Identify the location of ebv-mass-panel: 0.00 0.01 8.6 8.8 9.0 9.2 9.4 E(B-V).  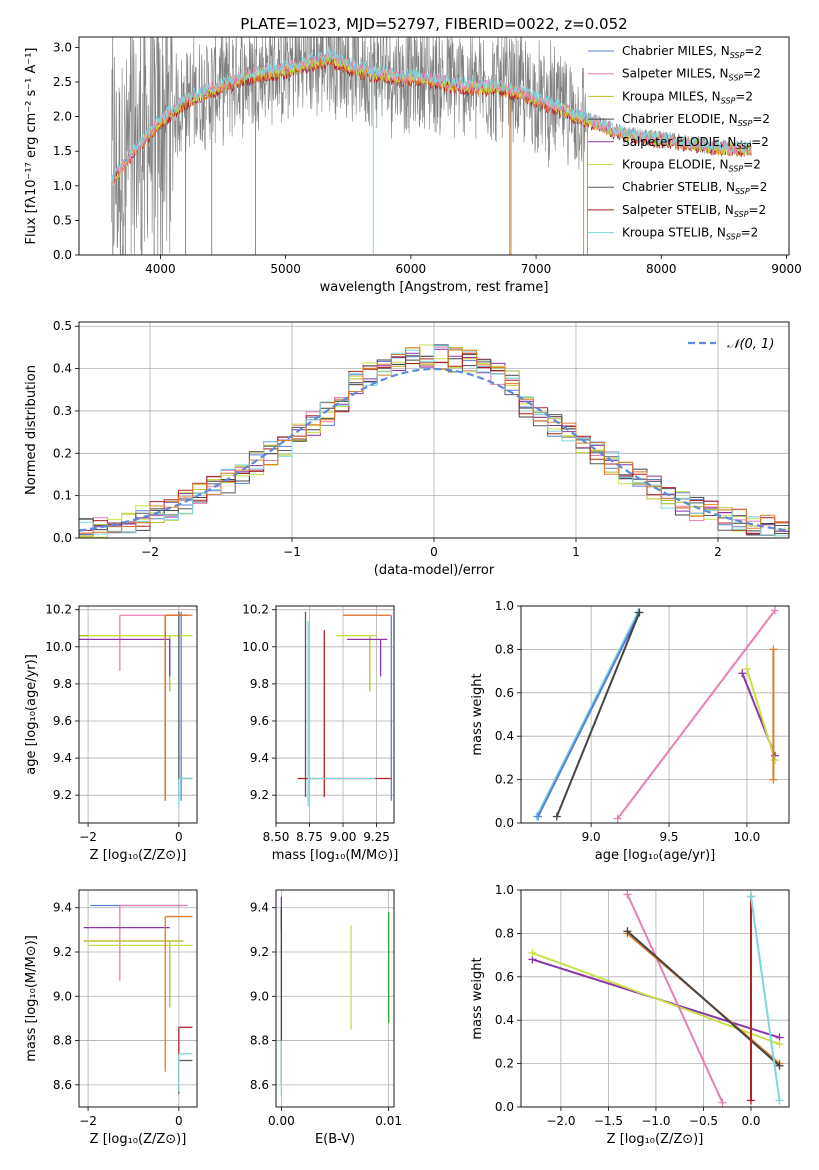
(326, 1018).